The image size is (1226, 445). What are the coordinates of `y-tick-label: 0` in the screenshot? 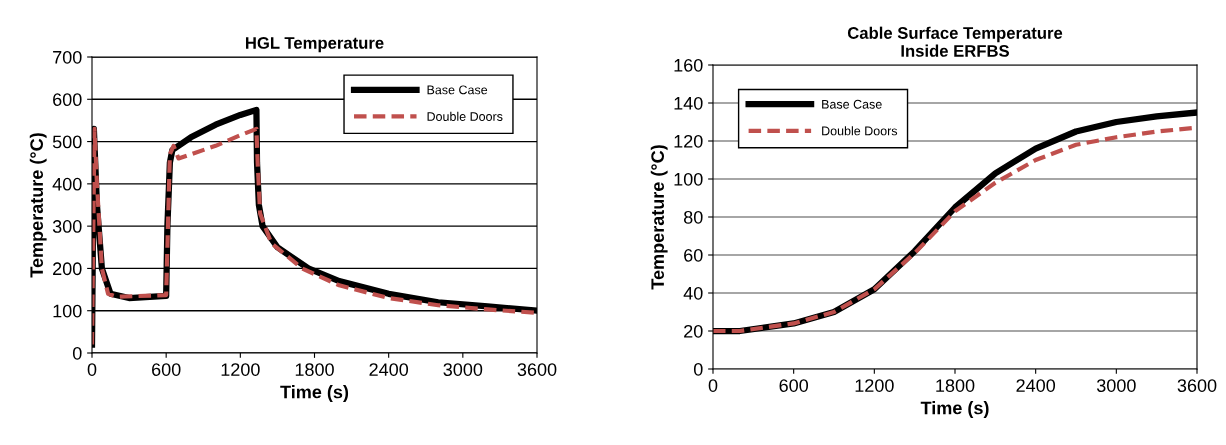 It's located at (77, 353).